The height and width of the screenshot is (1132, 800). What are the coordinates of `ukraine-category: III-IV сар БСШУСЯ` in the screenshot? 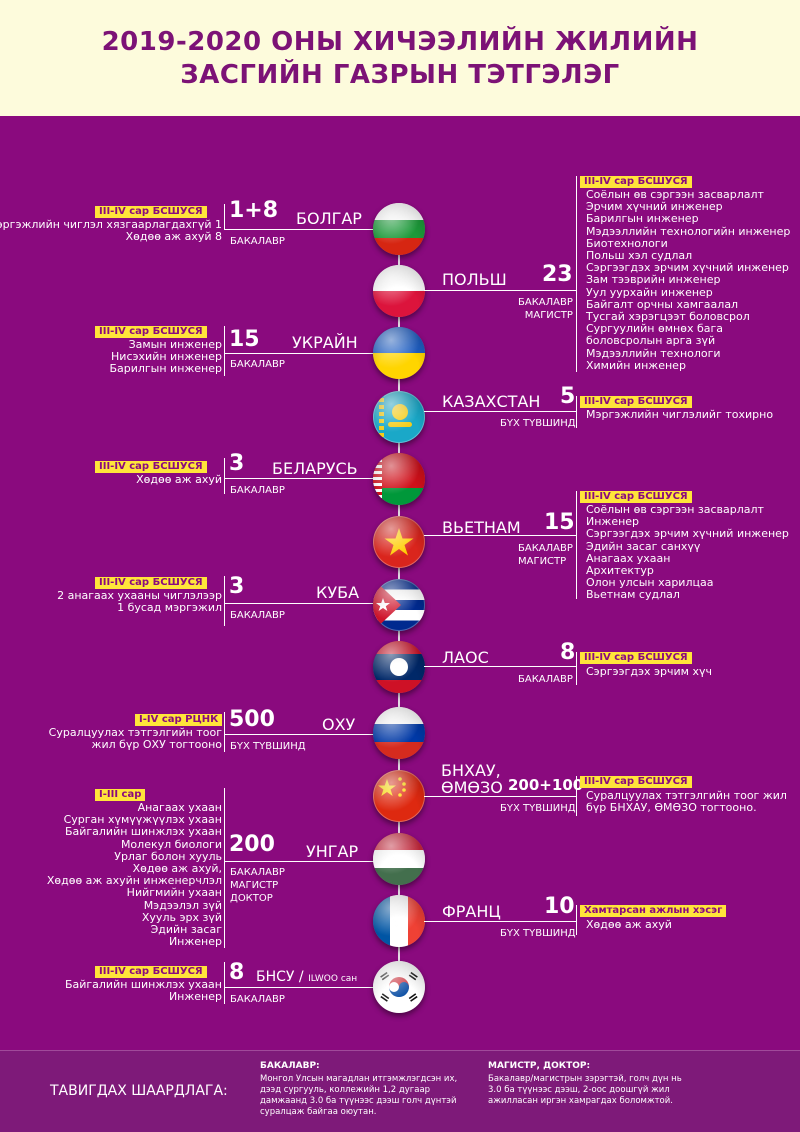 It's located at (151, 332).